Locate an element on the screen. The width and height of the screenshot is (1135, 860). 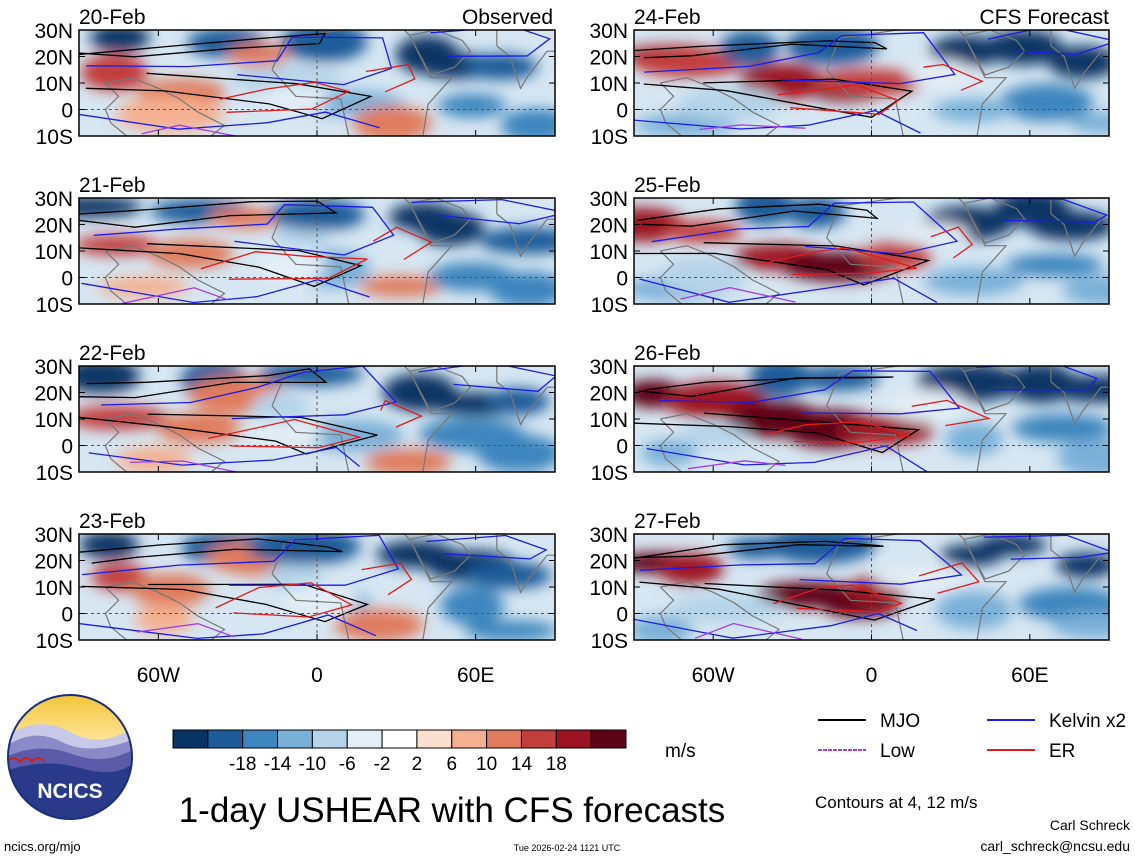
colorbar-label: -2 is located at coordinates (382, 764).